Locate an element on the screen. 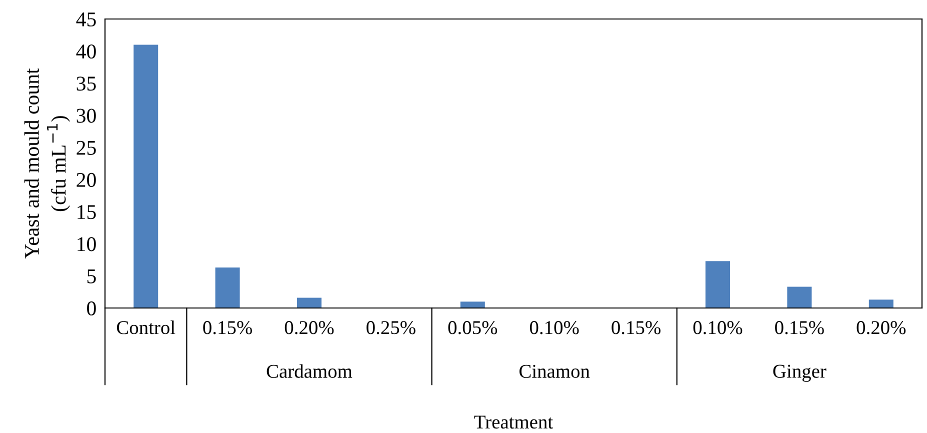 This screenshot has height=433, width=927. y-tick-label: 30 is located at coordinates (86, 115).